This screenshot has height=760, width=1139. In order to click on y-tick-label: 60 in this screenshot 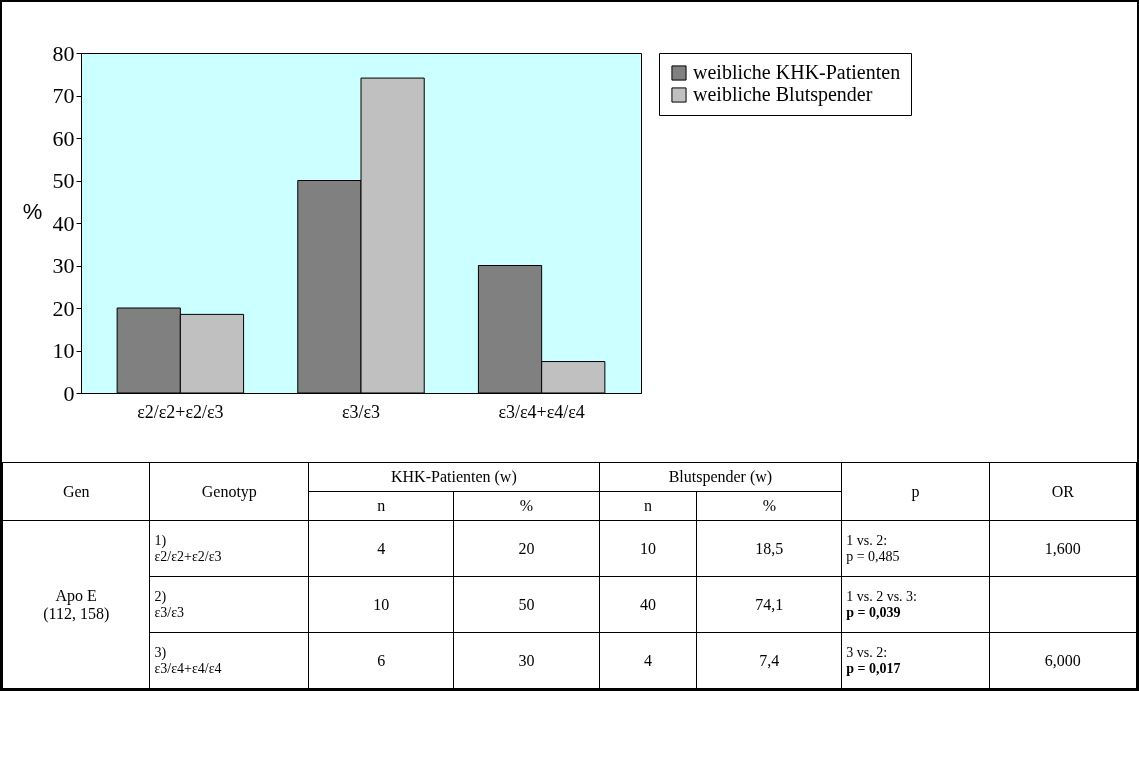, I will do `click(63, 138)`.